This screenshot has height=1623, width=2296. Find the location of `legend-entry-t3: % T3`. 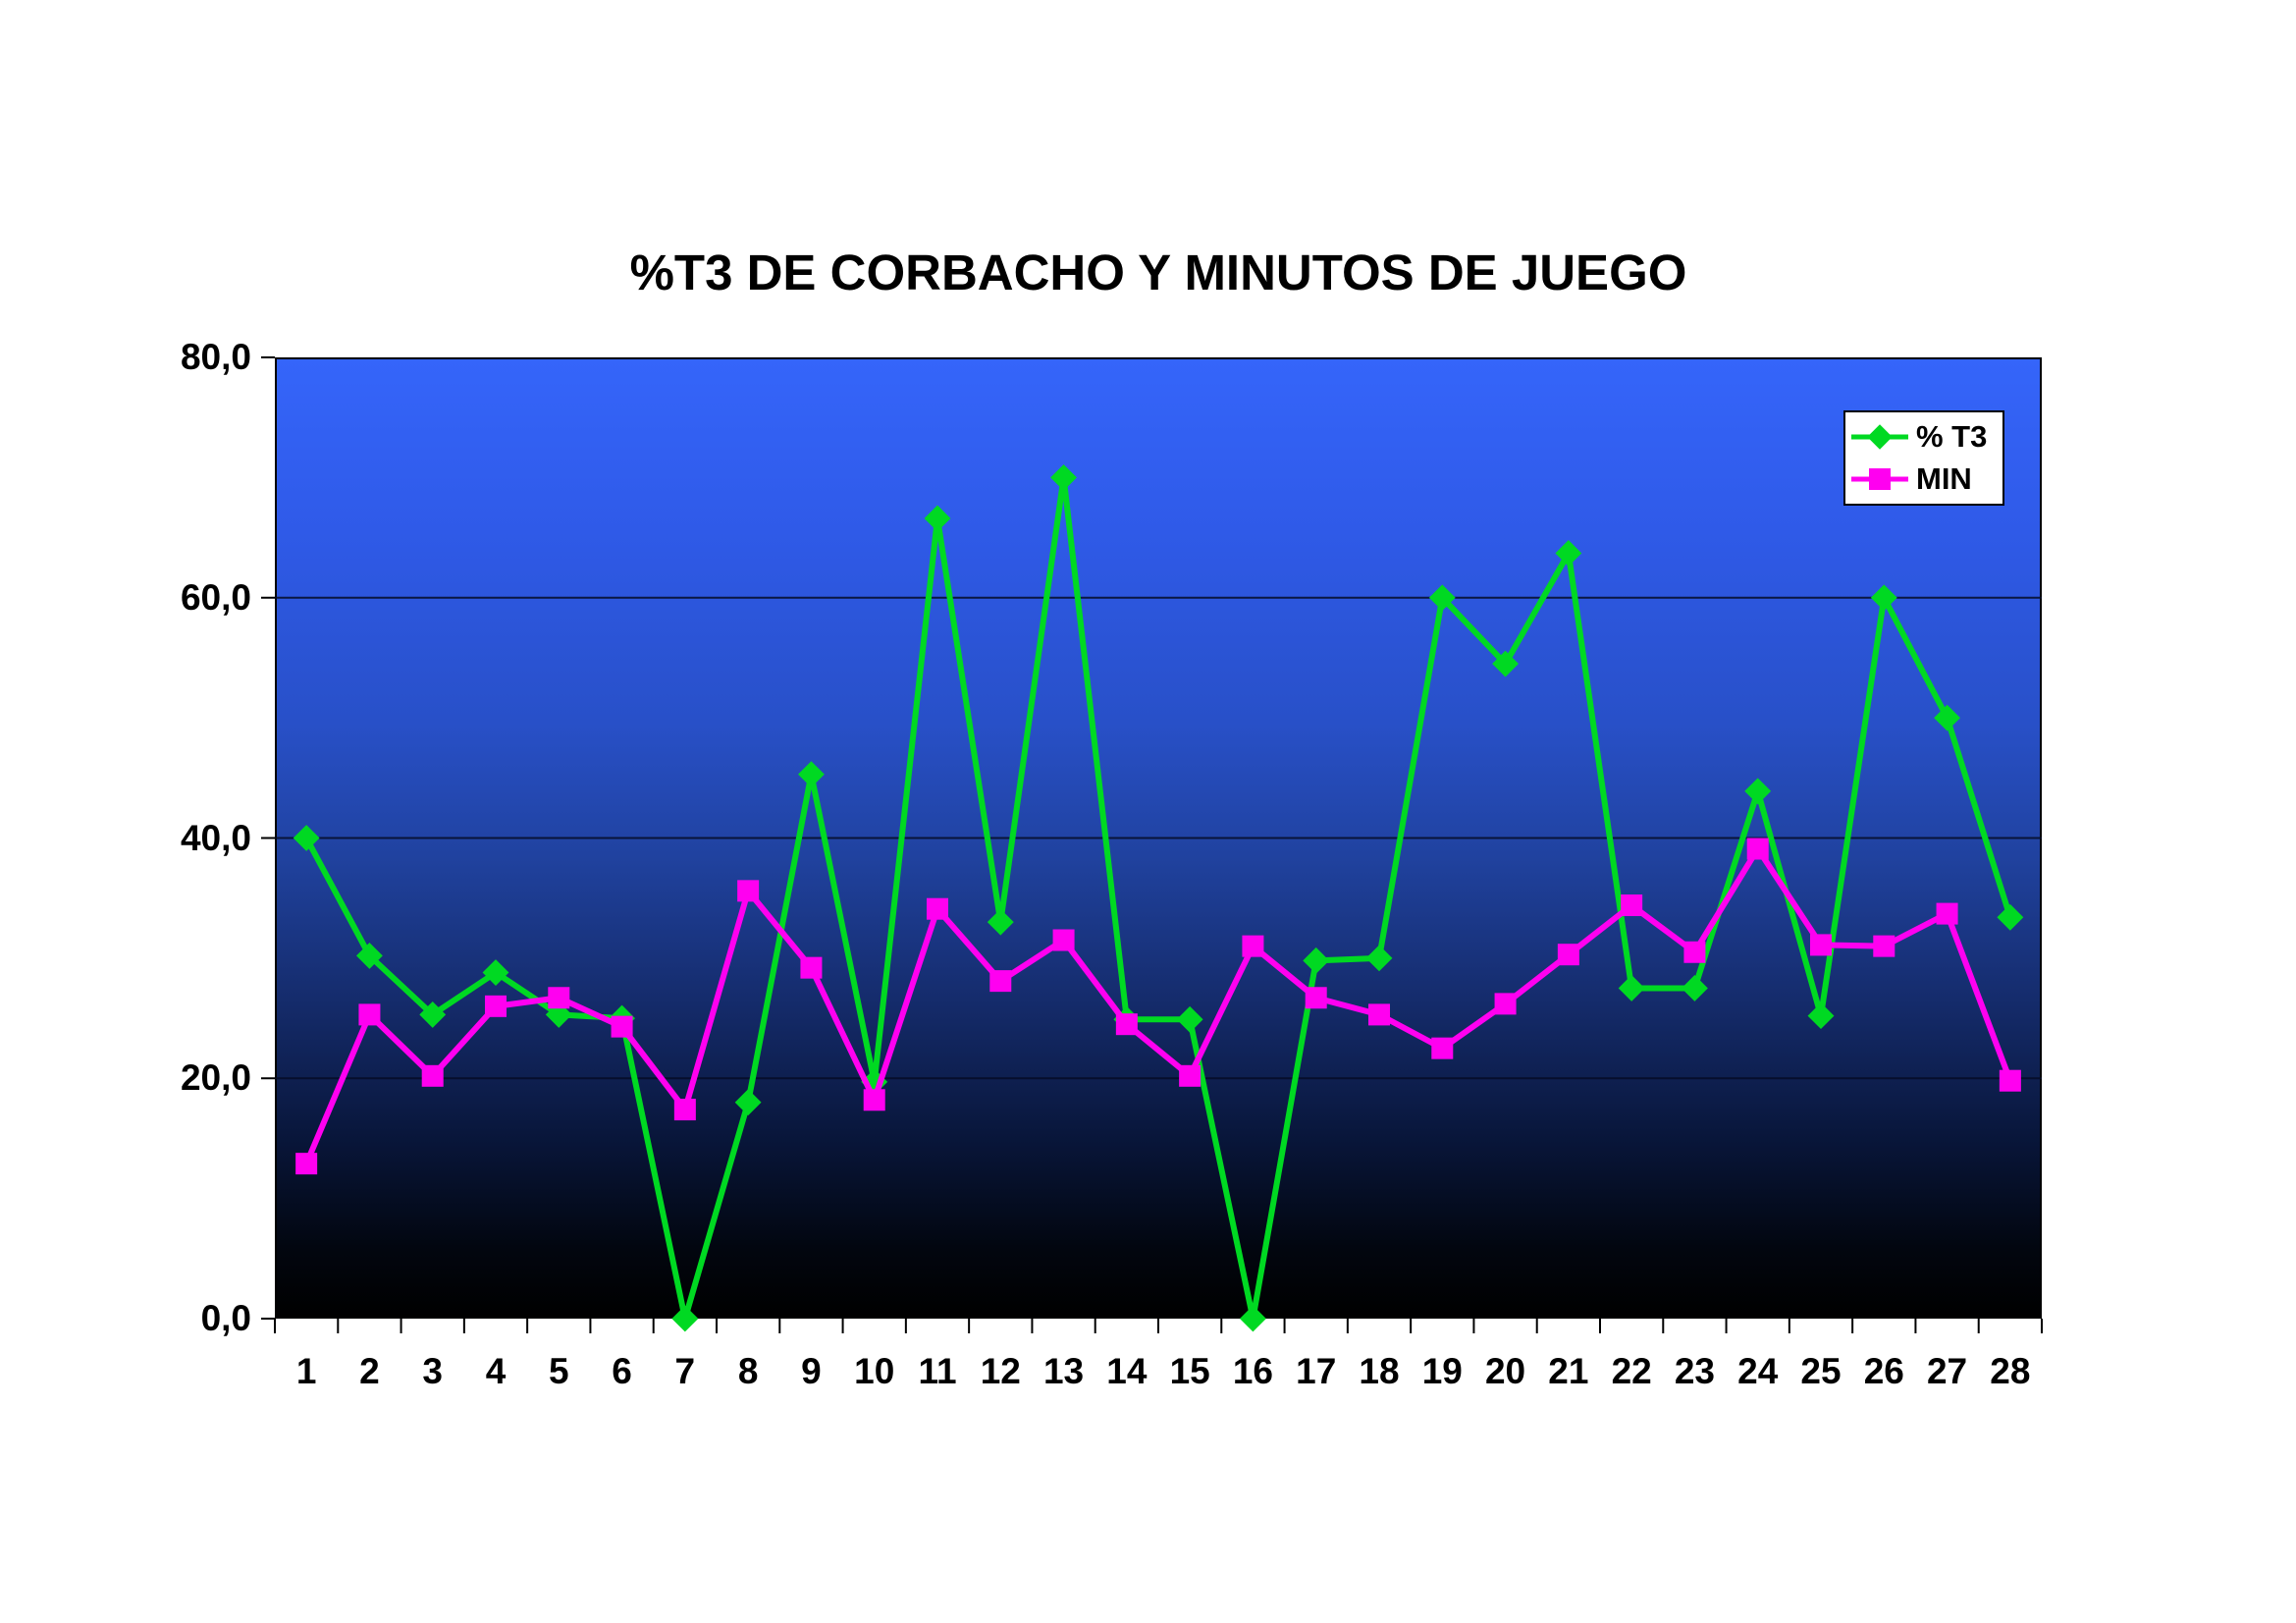

legend-entry-t3: % T3 is located at coordinates (1924, 437).